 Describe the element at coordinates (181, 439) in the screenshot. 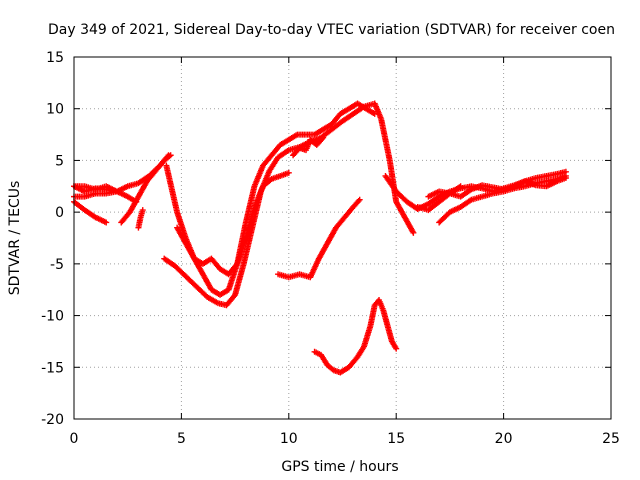

I see `x-tick-label: 5` at that location.